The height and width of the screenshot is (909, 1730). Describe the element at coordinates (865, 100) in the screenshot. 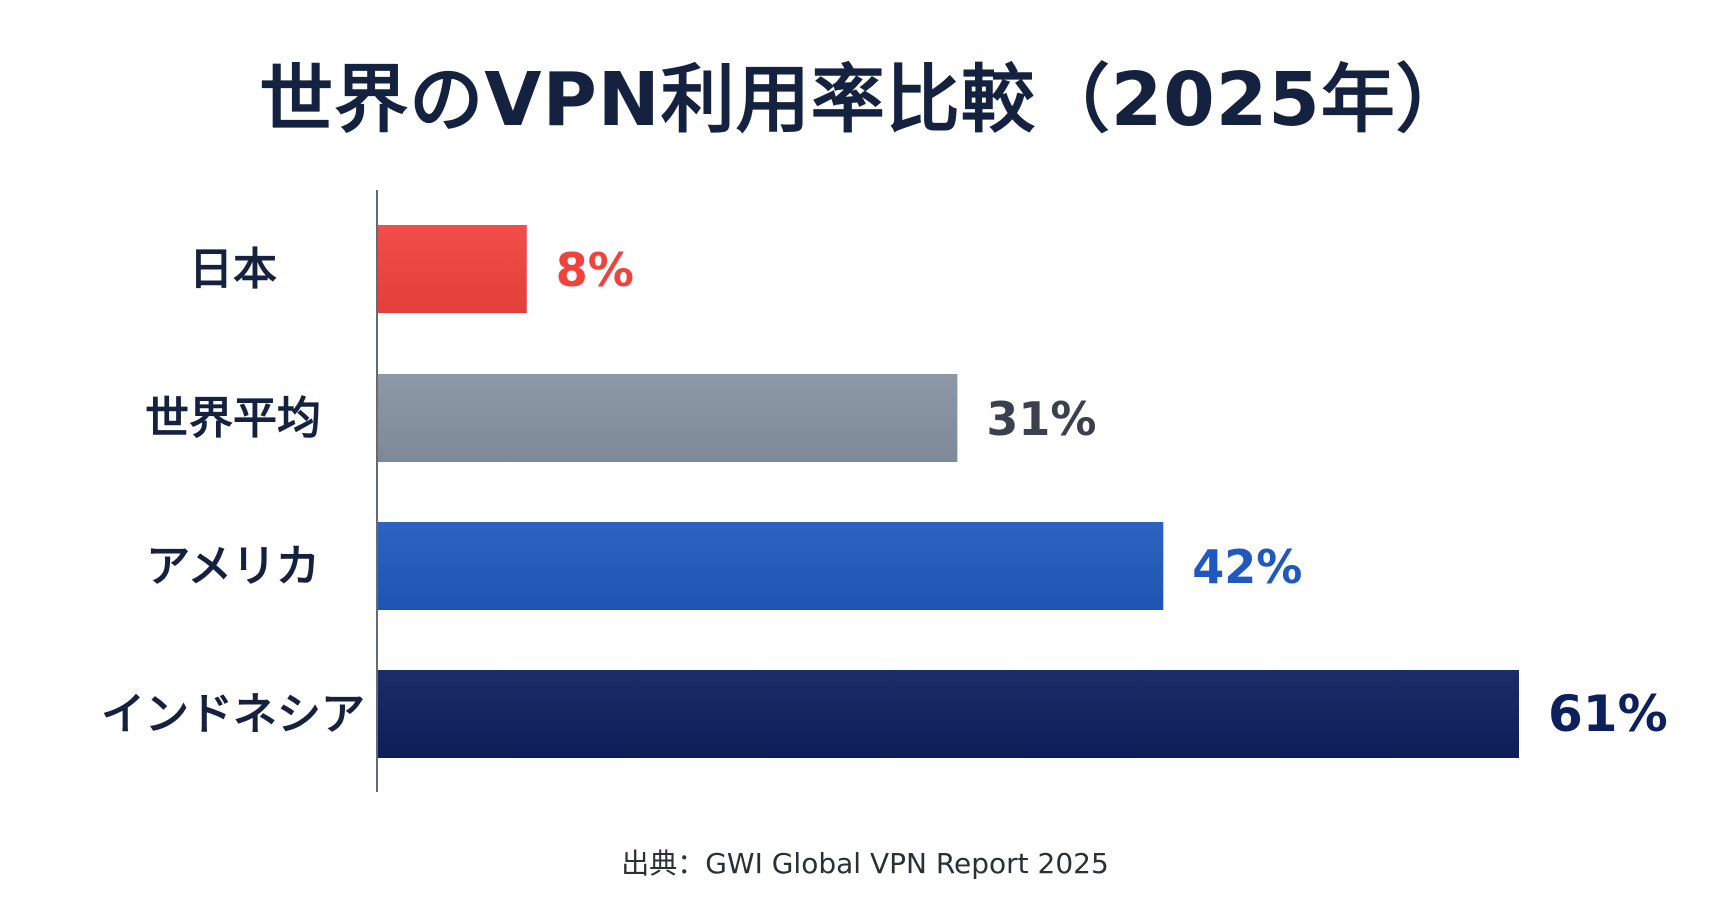

I see `chart-title: 世界のVPN利用率比較（2025年）` at that location.